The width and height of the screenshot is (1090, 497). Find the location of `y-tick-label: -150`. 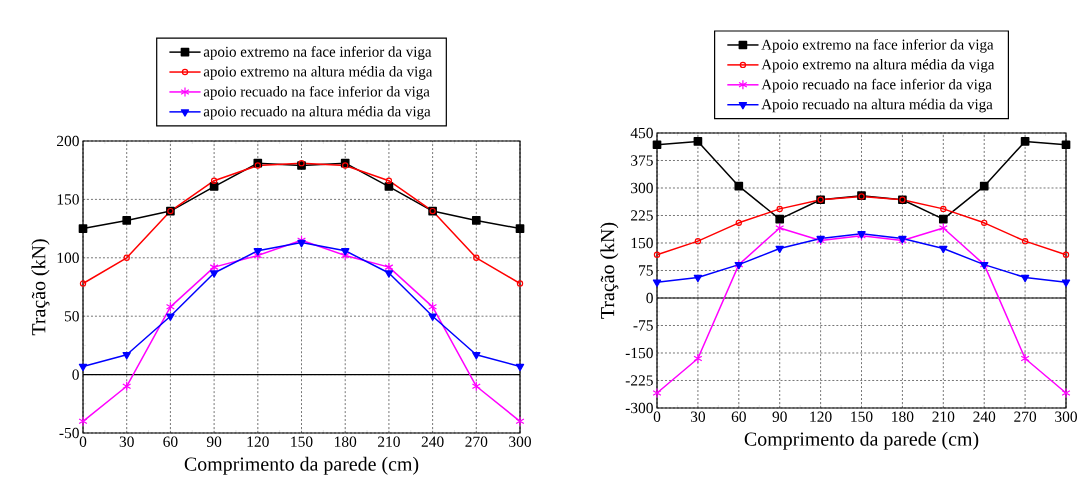

y-tick-label: -150 is located at coordinates (639, 353).